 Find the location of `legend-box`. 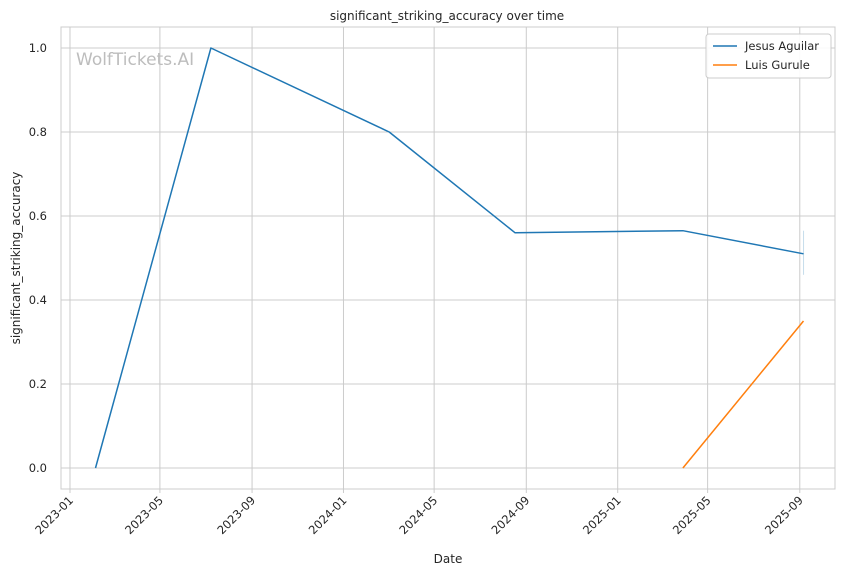

legend-box is located at coordinates (768, 56).